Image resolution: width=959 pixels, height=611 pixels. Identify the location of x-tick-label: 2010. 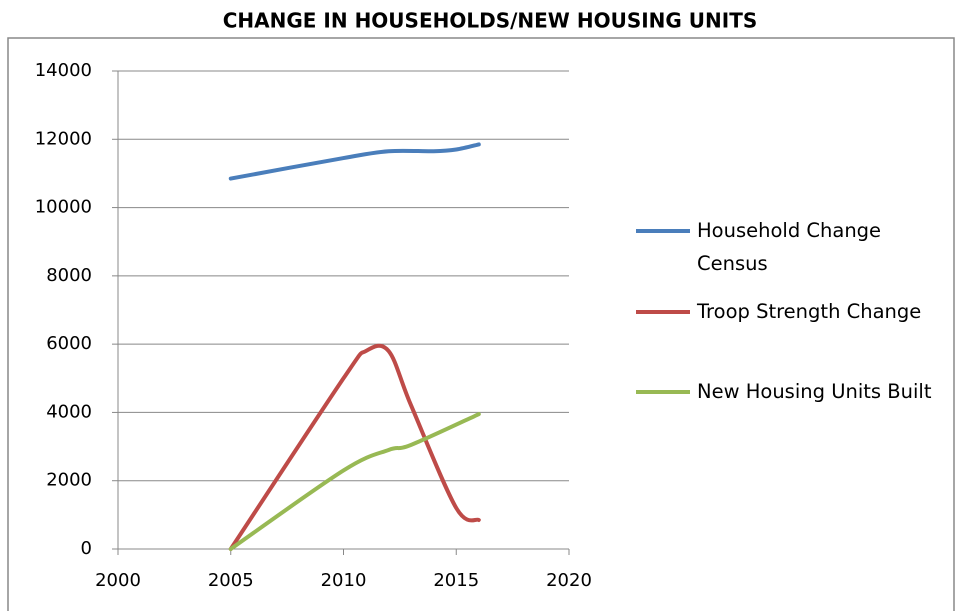
(344, 580).